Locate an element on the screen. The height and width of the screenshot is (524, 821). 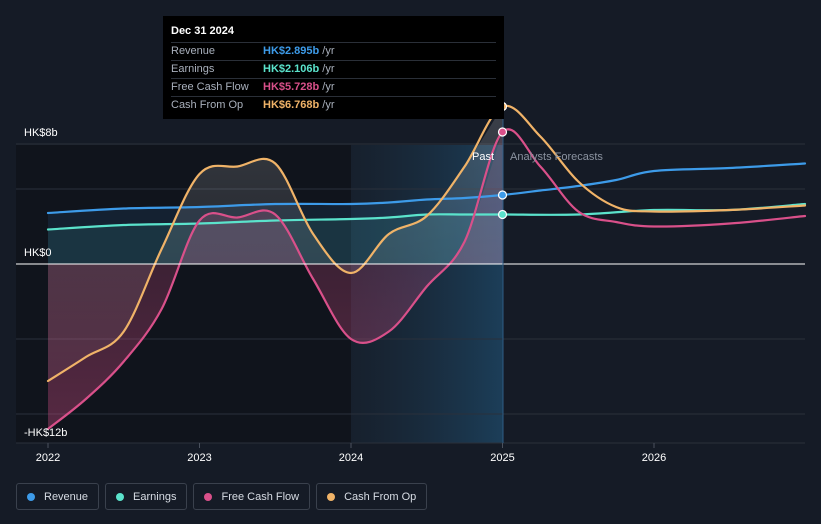
tooltip-row-earnings: Earnings HK$2.106b /yr is located at coordinates (333, 69).